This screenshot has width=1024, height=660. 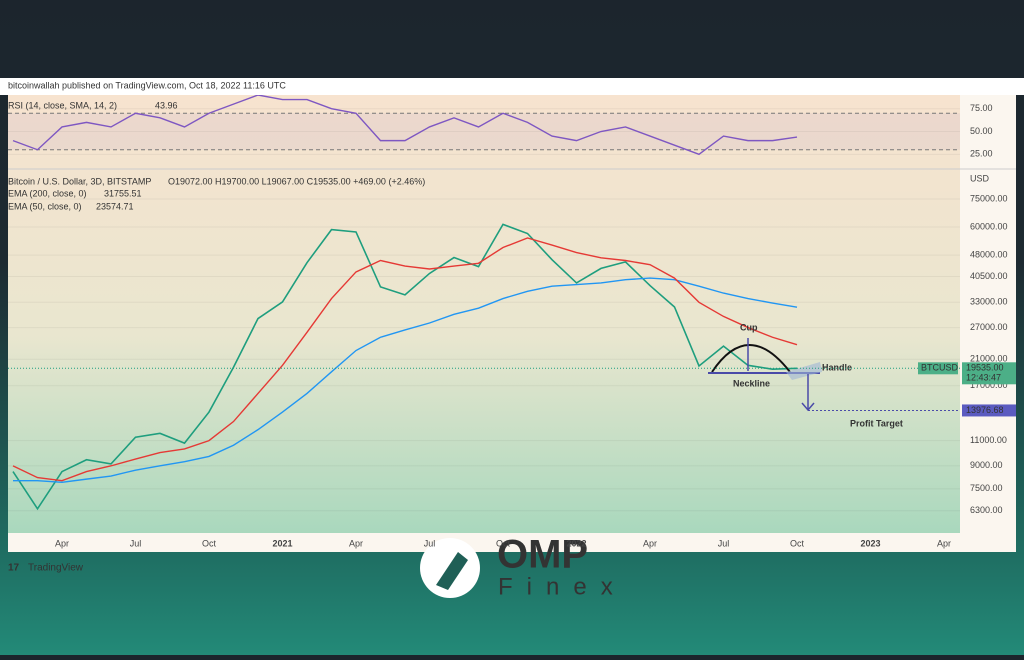 What do you see at coordinates (765, 375) in the screenshot?
I see `overlays` at bounding box center [765, 375].